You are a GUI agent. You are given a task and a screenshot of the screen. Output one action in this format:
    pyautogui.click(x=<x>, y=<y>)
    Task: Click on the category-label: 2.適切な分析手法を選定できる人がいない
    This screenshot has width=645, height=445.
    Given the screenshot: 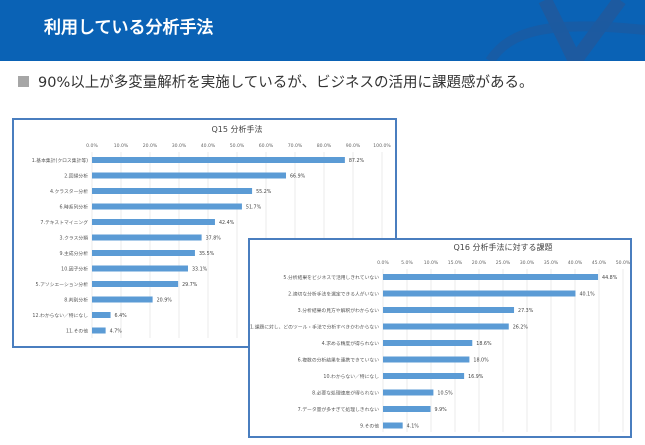 What is the action you would take?
    pyautogui.click(x=333, y=294)
    